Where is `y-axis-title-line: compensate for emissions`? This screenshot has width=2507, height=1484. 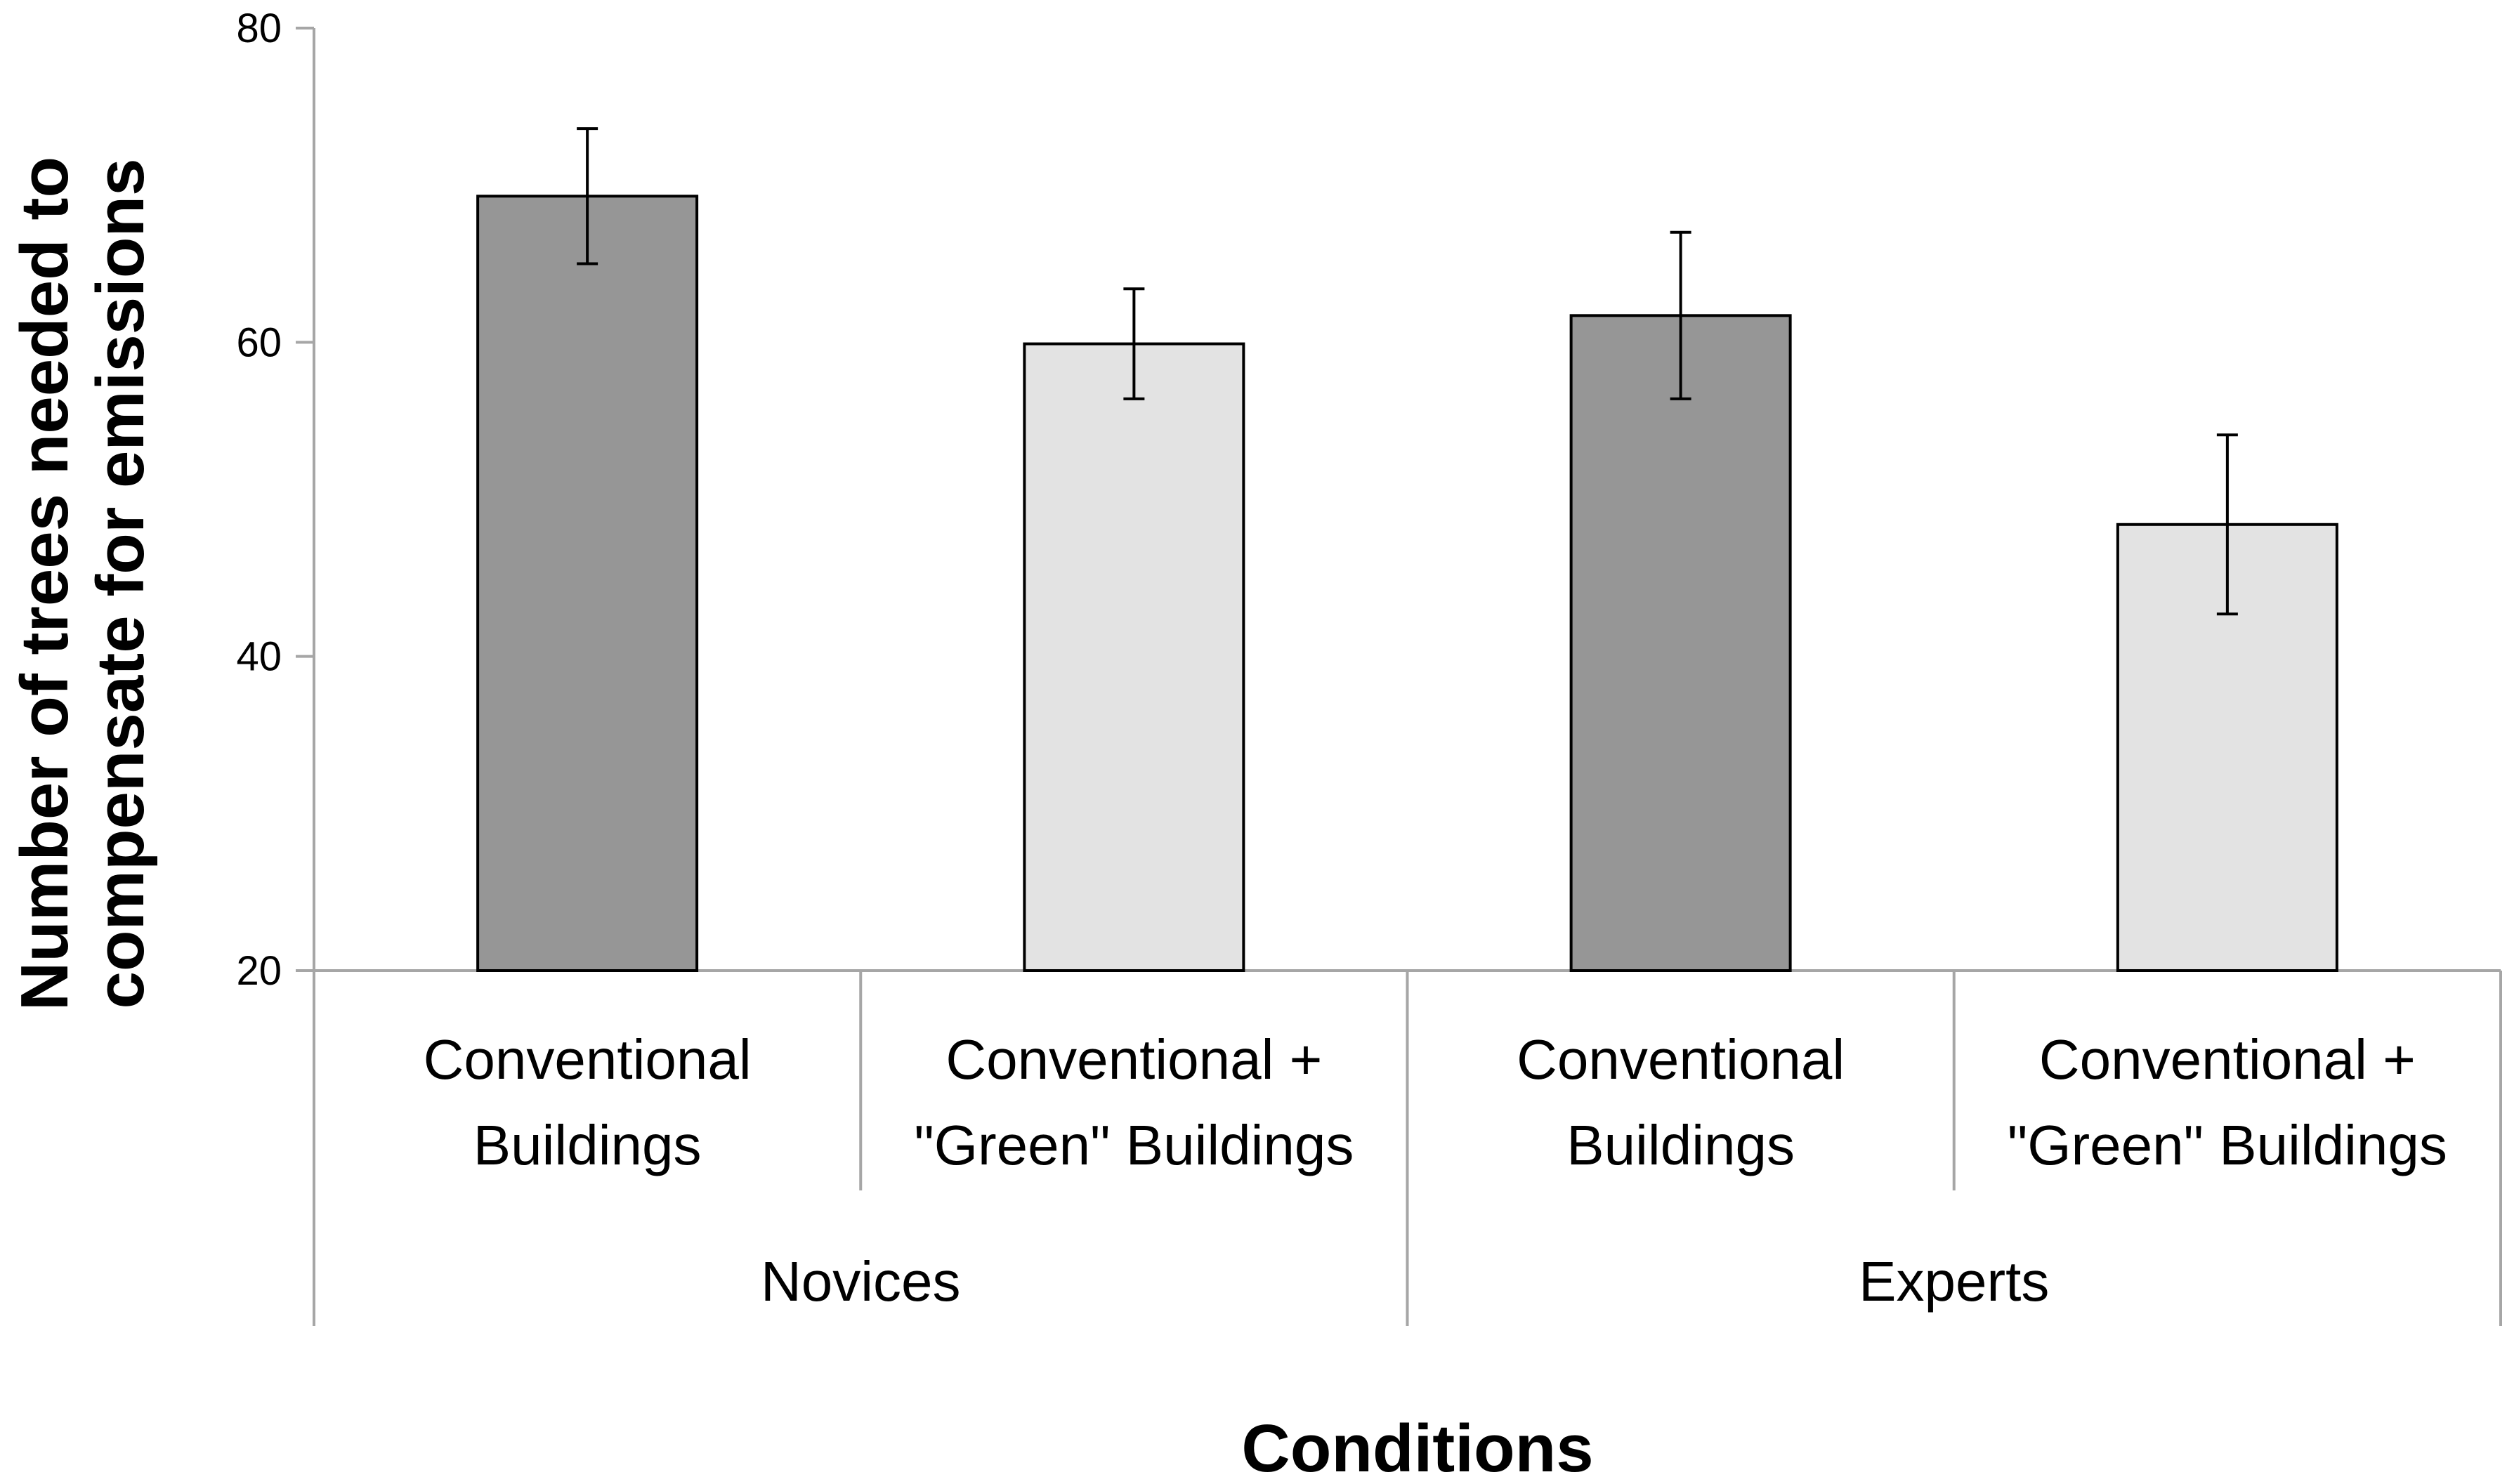
y-axis-title-line: compensate for emissions is located at coordinates (120, 583).